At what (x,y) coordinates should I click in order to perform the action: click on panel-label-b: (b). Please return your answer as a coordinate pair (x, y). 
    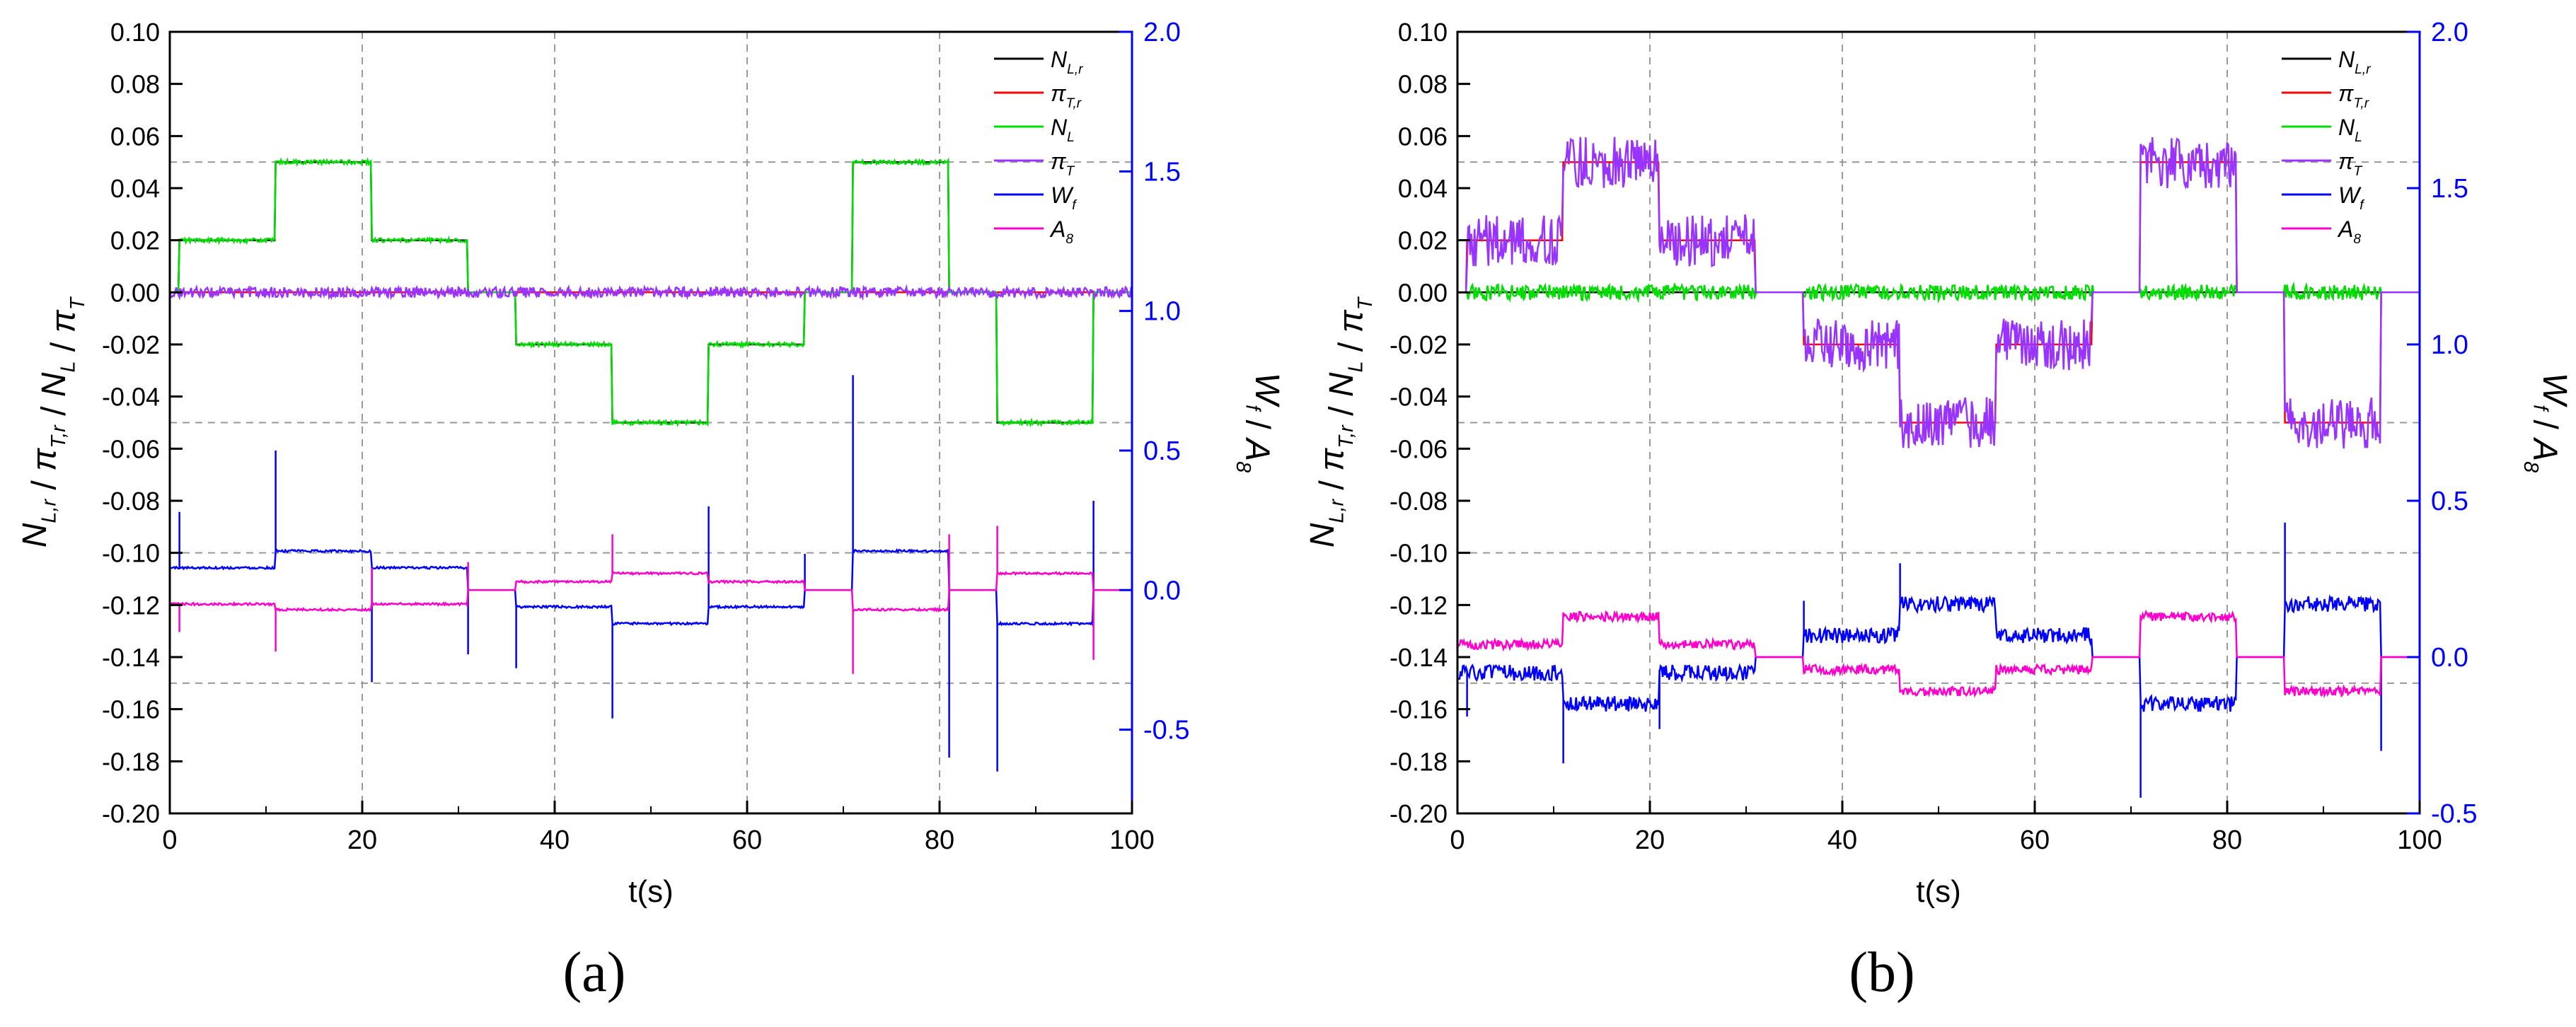
    Looking at the image, I should click on (1882, 972).